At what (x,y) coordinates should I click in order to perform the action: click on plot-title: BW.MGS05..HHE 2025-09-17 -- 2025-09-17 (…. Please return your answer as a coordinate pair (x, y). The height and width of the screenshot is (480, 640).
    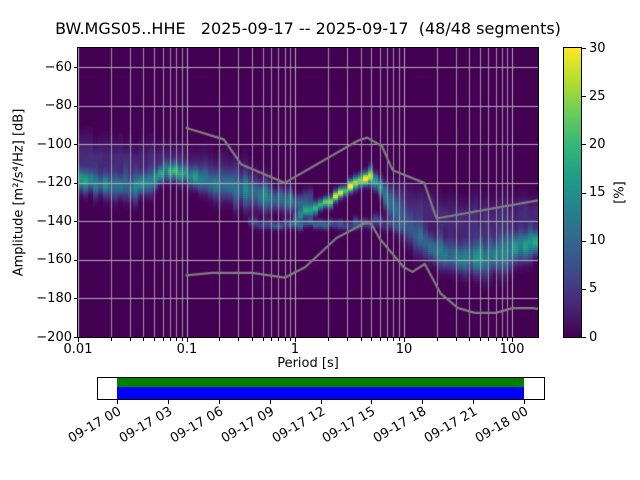
    Looking at the image, I should click on (308, 28).